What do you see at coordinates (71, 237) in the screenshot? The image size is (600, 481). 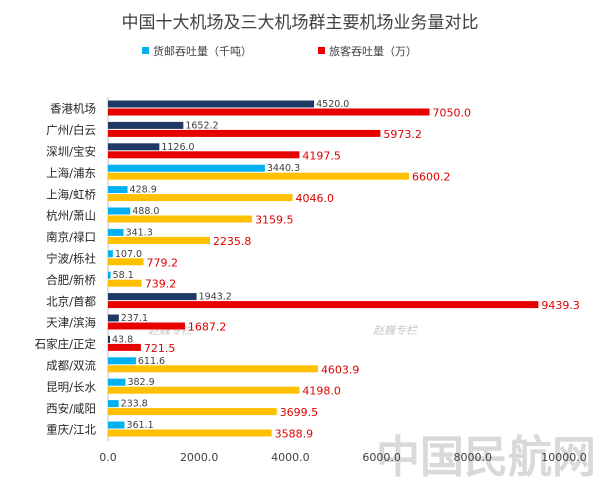 I see `category-label: 南京/禄口` at bounding box center [71, 237].